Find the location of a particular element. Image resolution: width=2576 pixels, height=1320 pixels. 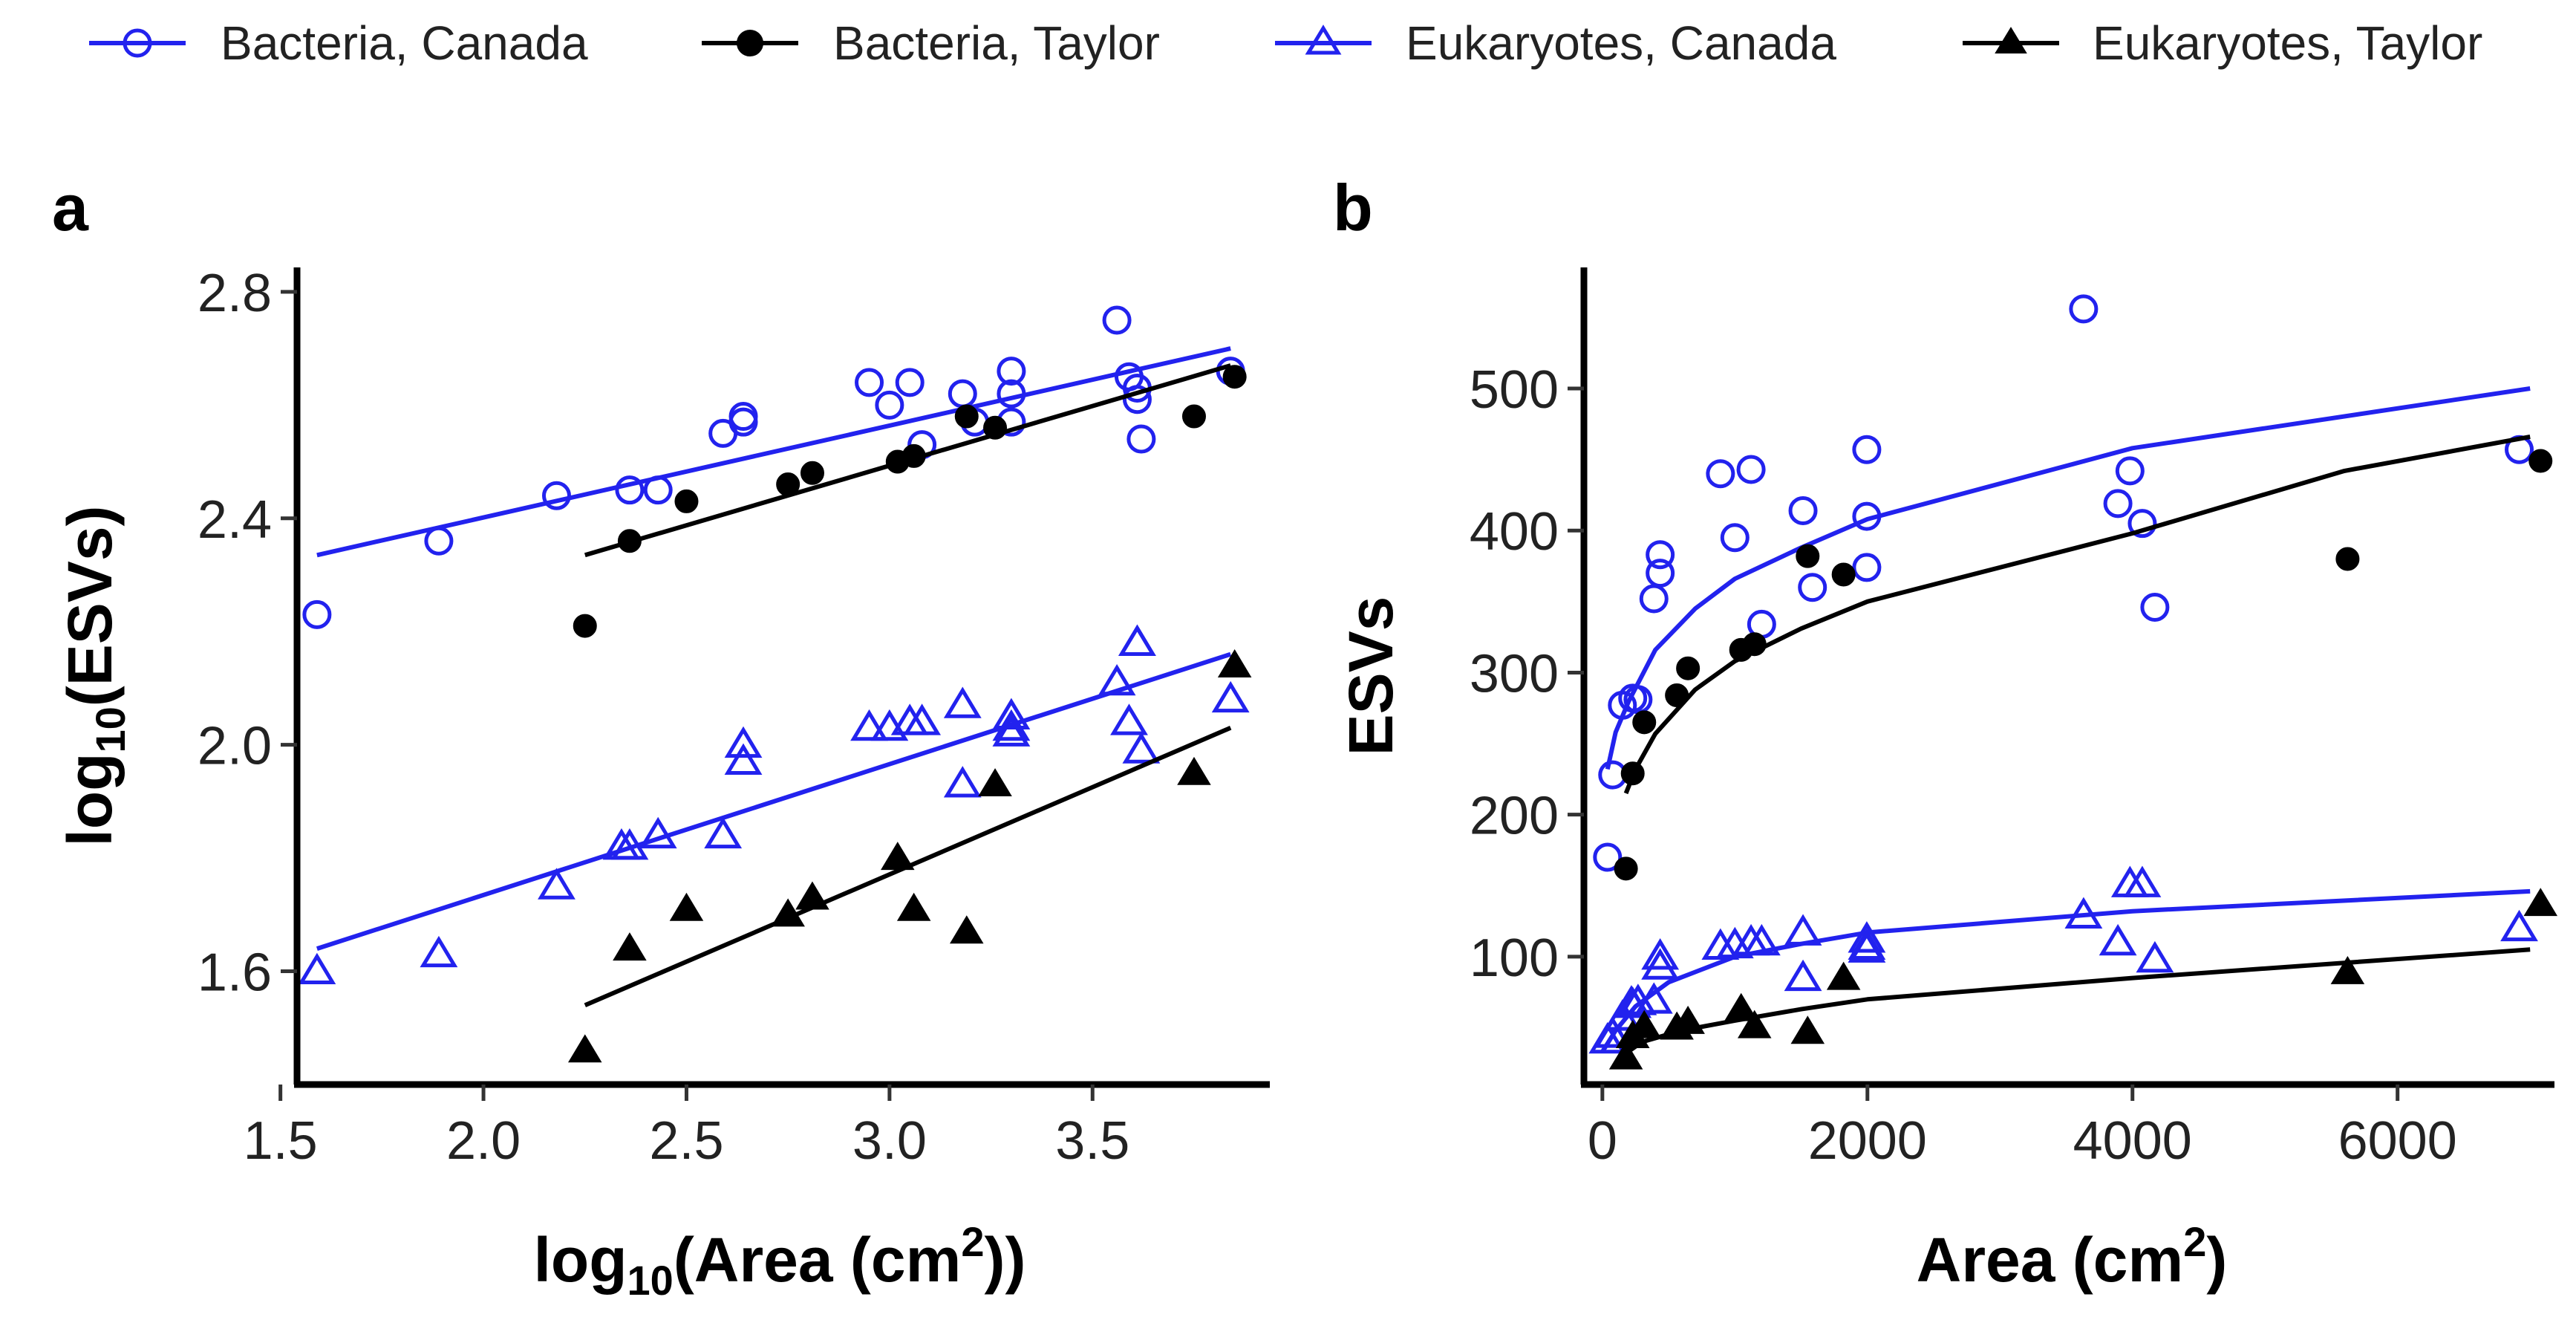

y-tick-label-b-2: 300 is located at coordinates (1514, 673).